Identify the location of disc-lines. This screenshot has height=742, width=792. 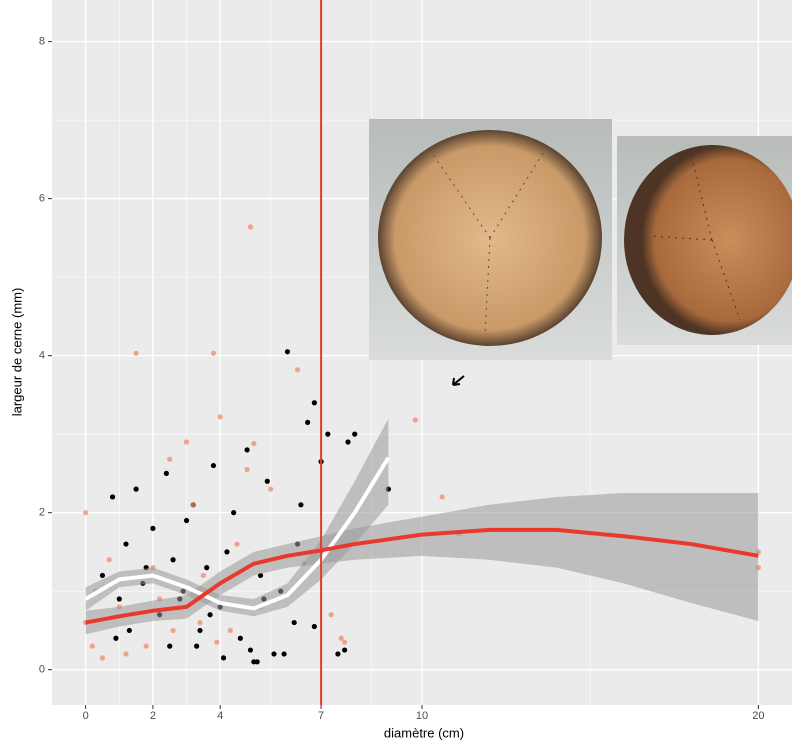
(695, 235).